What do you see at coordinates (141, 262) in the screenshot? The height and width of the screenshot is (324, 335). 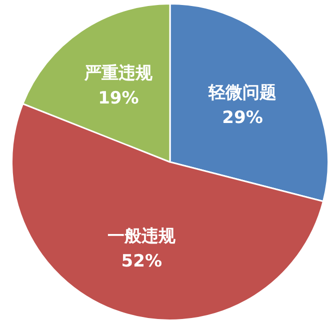 I see `data-label: 52%` at bounding box center [141, 262].